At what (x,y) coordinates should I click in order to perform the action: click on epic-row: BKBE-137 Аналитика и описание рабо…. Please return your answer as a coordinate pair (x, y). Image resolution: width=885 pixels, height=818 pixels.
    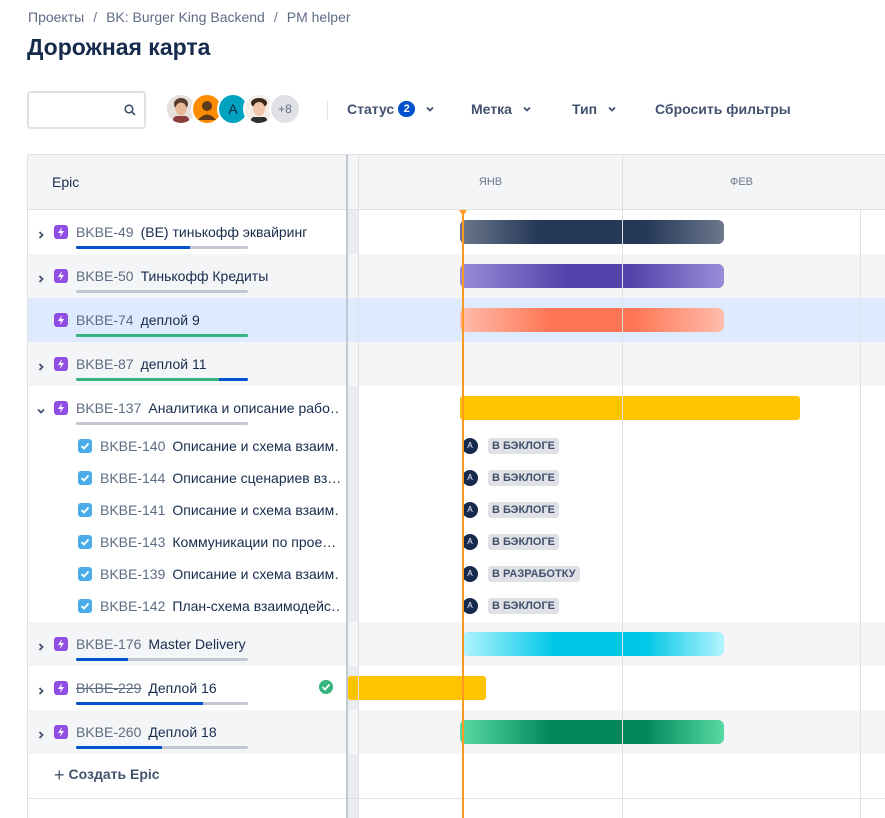
    Looking at the image, I should click on (187, 408).